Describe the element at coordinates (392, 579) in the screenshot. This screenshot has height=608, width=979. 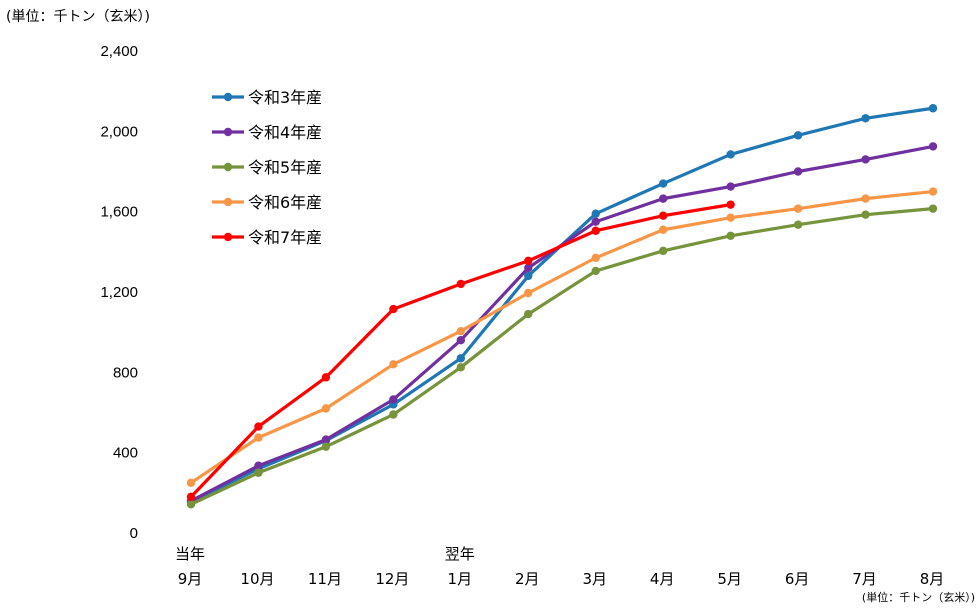
I see `x-tick-label: 12月` at that location.